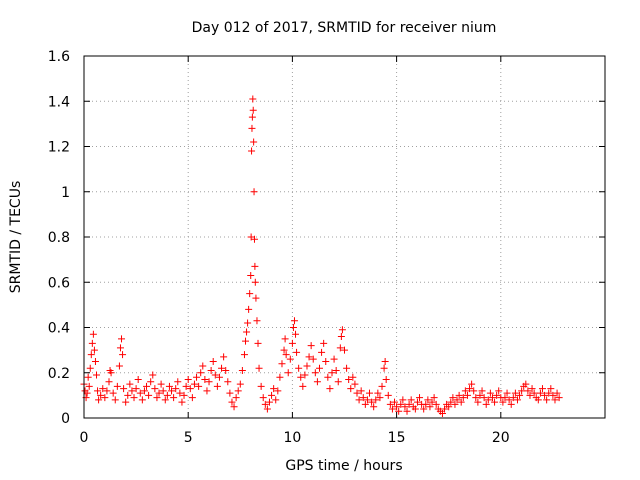  I want to click on y-tick-label: 1.6, so click(59, 57).